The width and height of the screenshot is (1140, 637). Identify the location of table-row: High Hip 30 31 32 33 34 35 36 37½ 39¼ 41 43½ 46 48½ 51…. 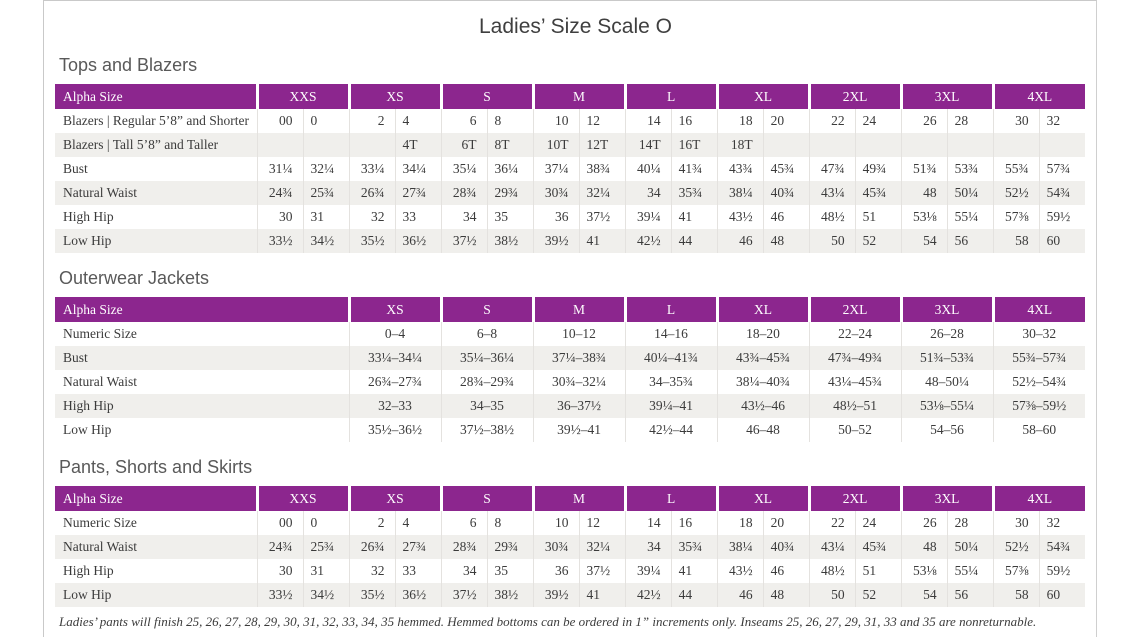
(570, 217).